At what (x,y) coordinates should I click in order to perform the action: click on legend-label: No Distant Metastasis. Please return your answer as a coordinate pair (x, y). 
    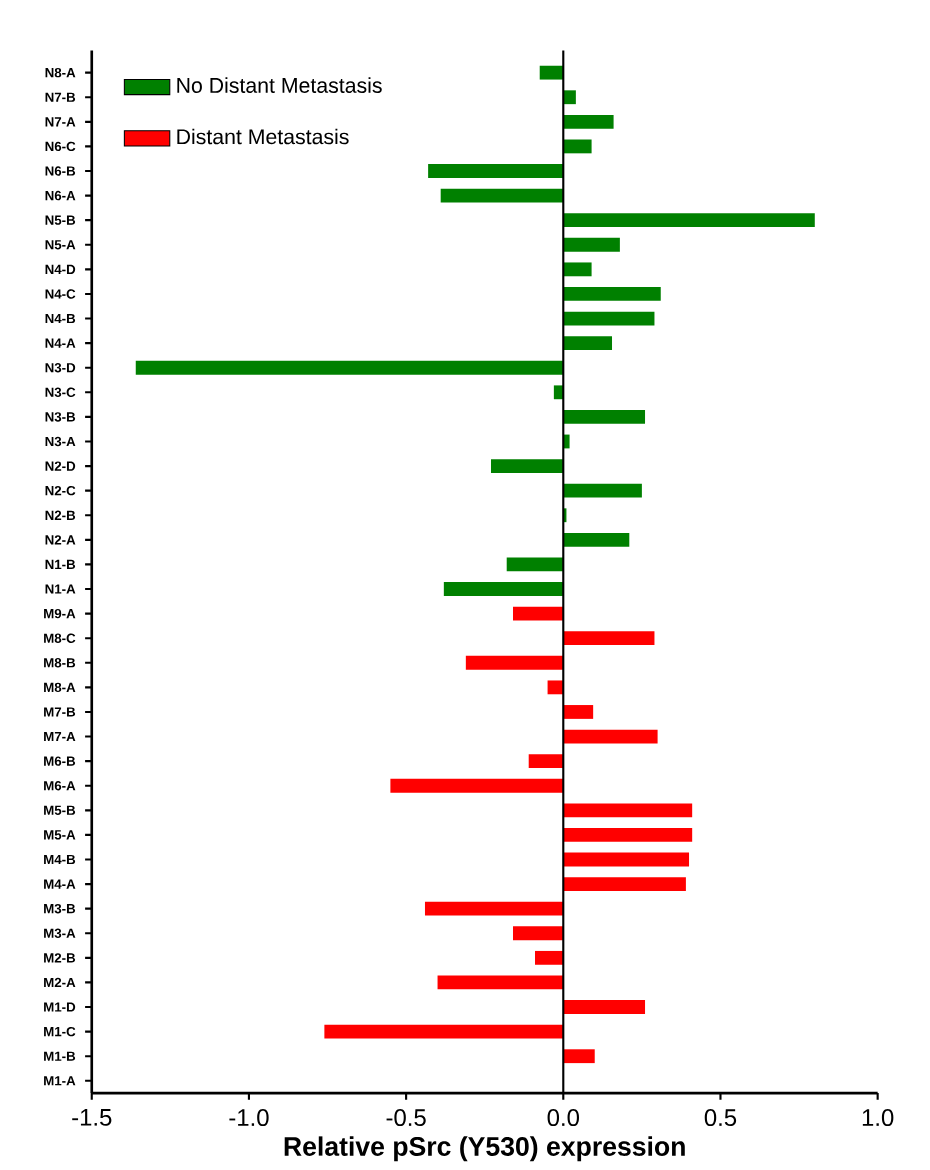
    Looking at the image, I should click on (280, 85).